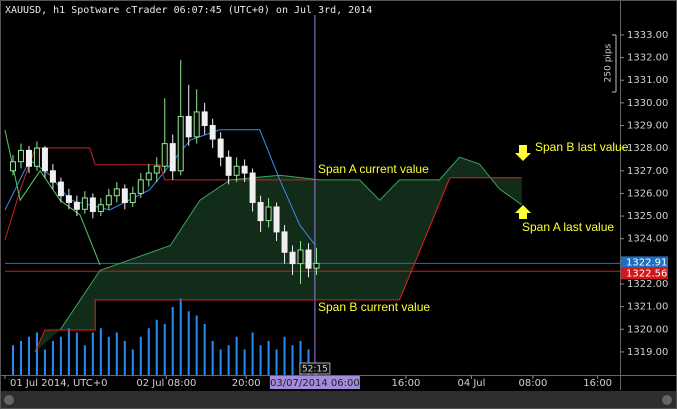  What do you see at coordinates (647, 329) in the screenshot?
I see `y-tick-label: 1320.00` at bounding box center [647, 329].